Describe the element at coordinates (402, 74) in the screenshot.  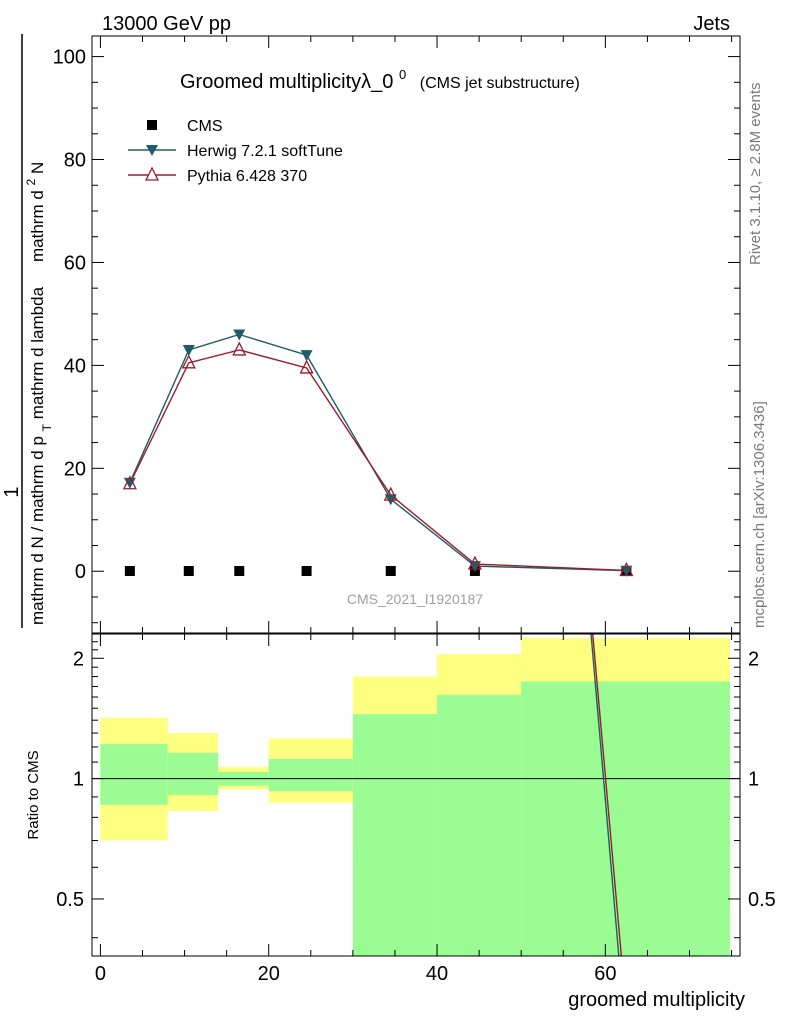
I see `chart-title-sup: 0` at that location.